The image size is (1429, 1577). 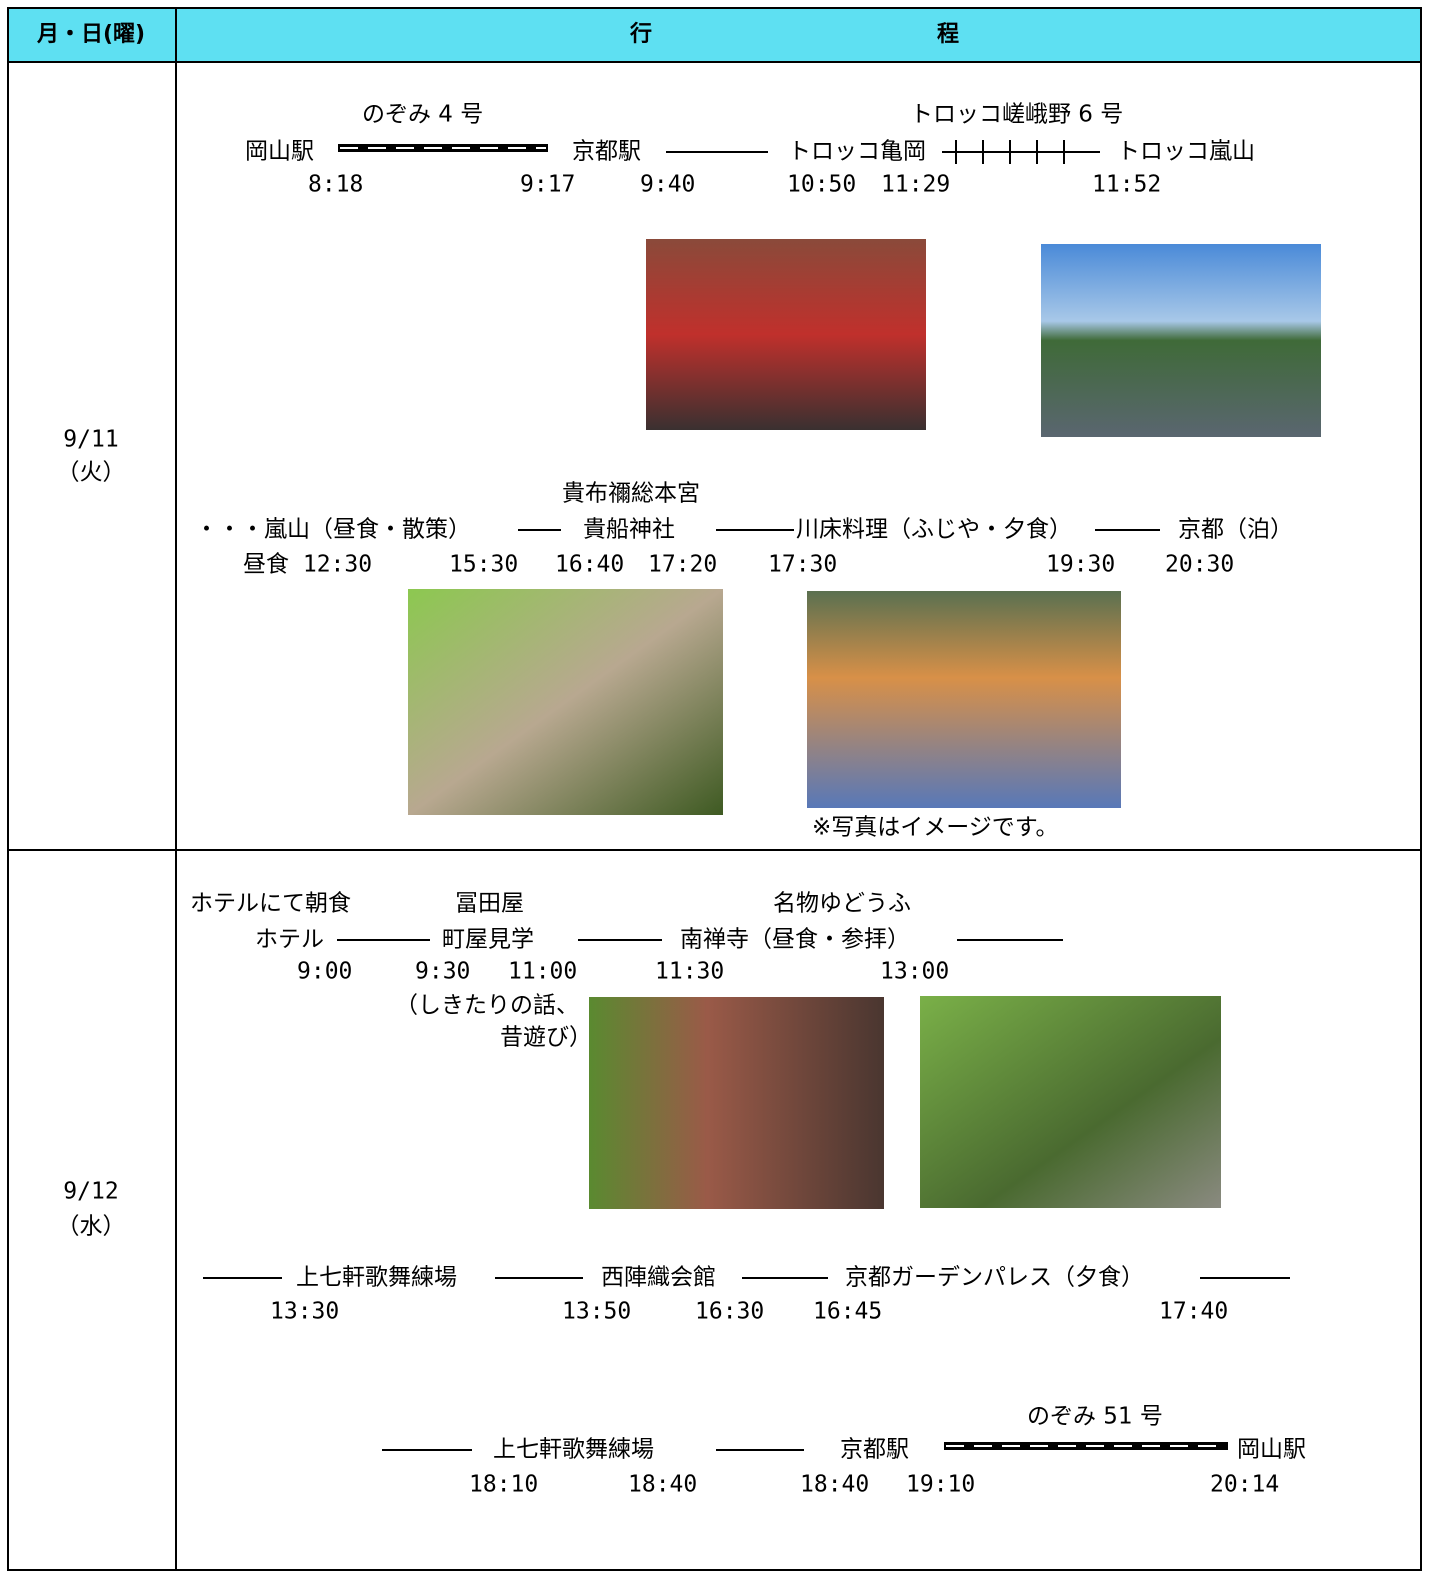 What do you see at coordinates (714, 35) in the screenshot?
I see `header-row` at bounding box center [714, 35].